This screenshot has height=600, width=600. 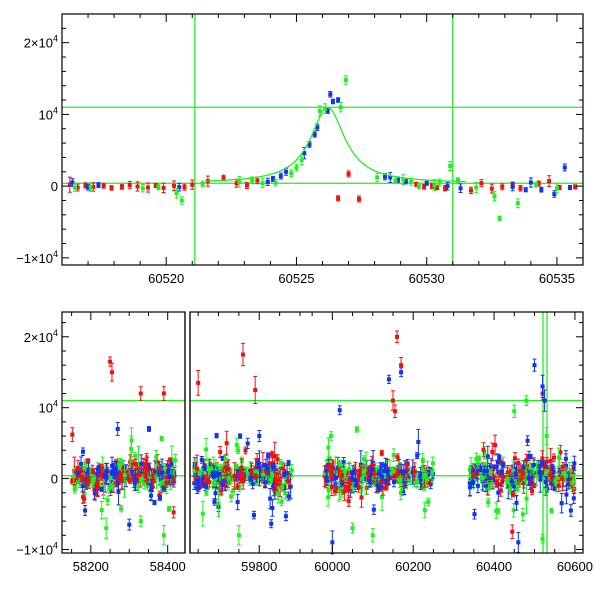 I want to click on x-tick-label: 60520, so click(x=166, y=278).